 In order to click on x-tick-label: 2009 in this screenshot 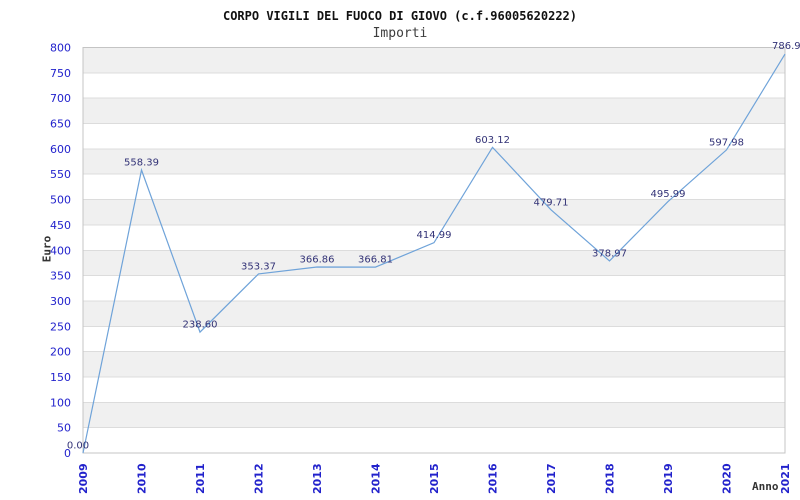, I will do `click(83, 478)`.